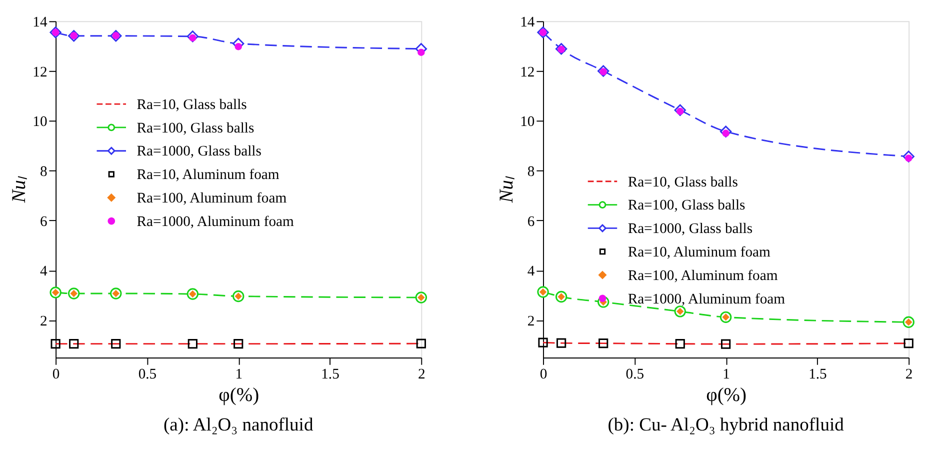 The height and width of the screenshot is (466, 932). What do you see at coordinates (239, 425) in the screenshot?
I see `text: (a): Al₂O₃ nanofluid` at bounding box center [239, 425].